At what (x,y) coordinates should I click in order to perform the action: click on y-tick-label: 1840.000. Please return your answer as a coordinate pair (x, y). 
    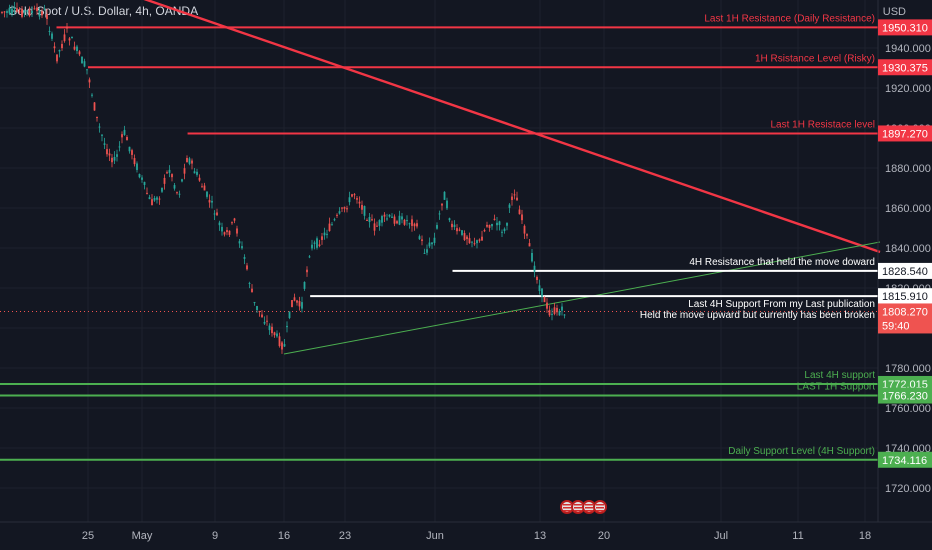
    Looking at the image, I should click on (908, 249).